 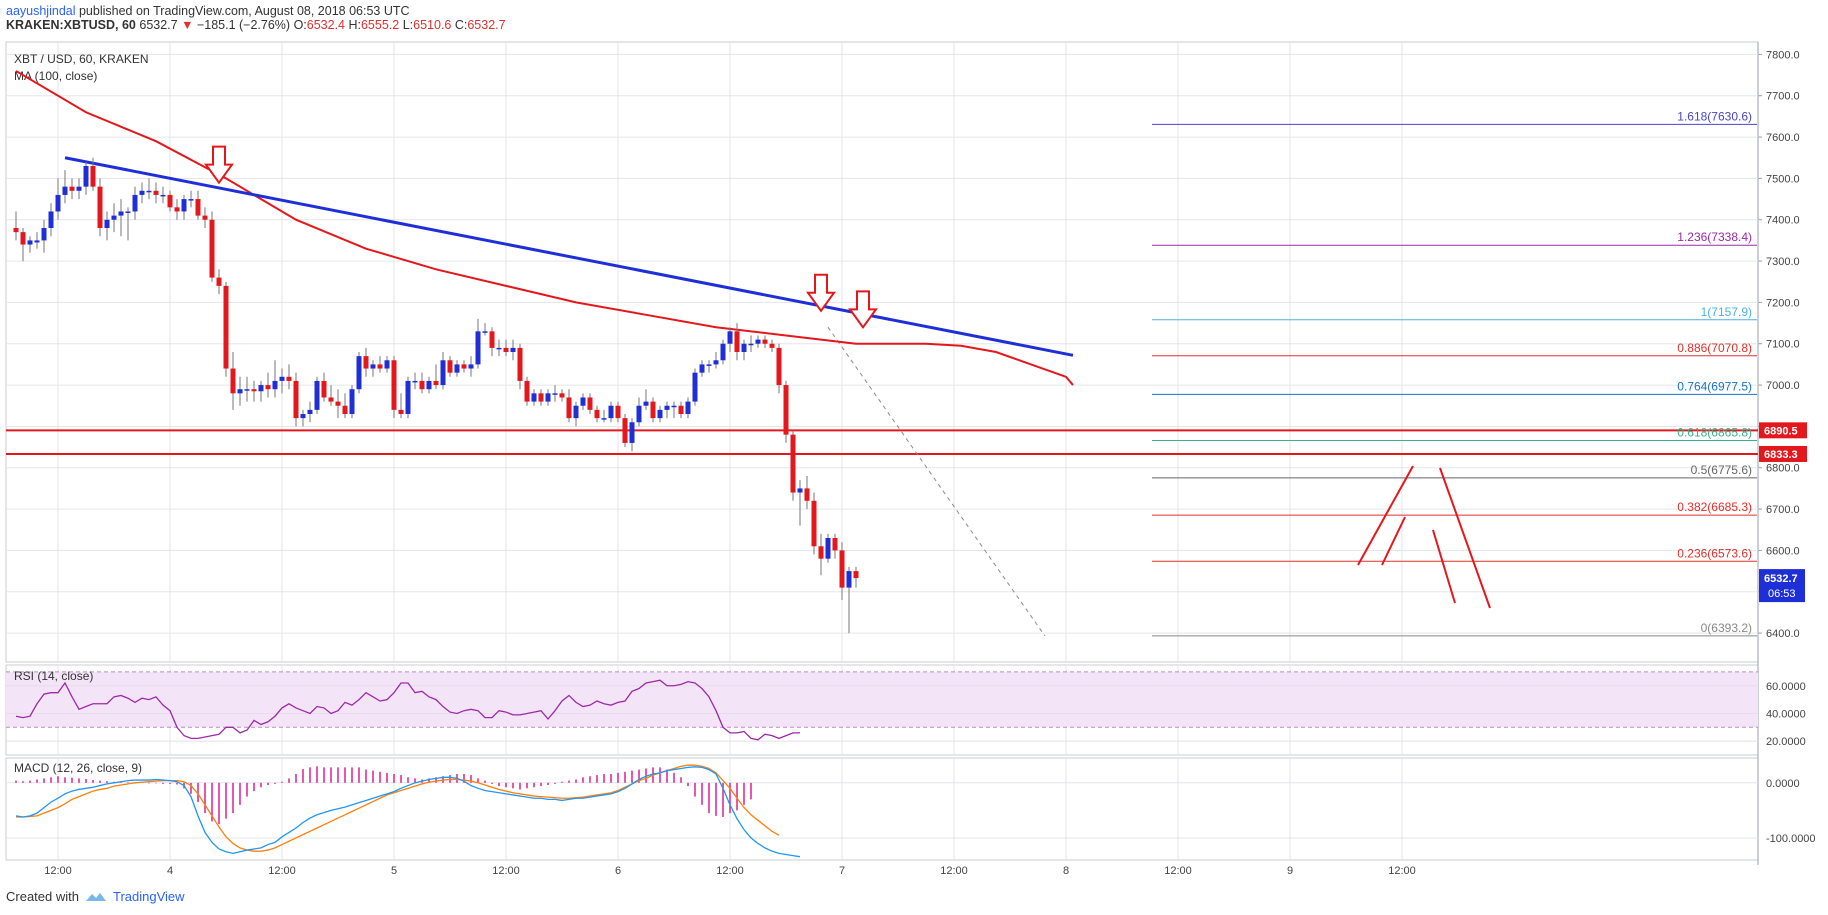 I want to click on ma-legend: MA (100, close), so click(x=55, y=76).